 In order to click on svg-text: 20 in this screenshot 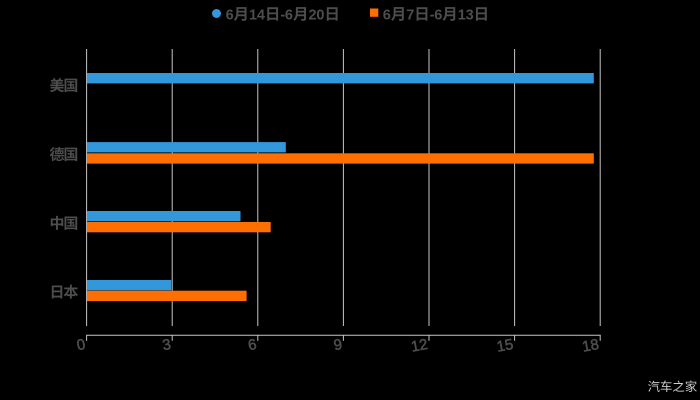, I will do `click(317, 16)`.